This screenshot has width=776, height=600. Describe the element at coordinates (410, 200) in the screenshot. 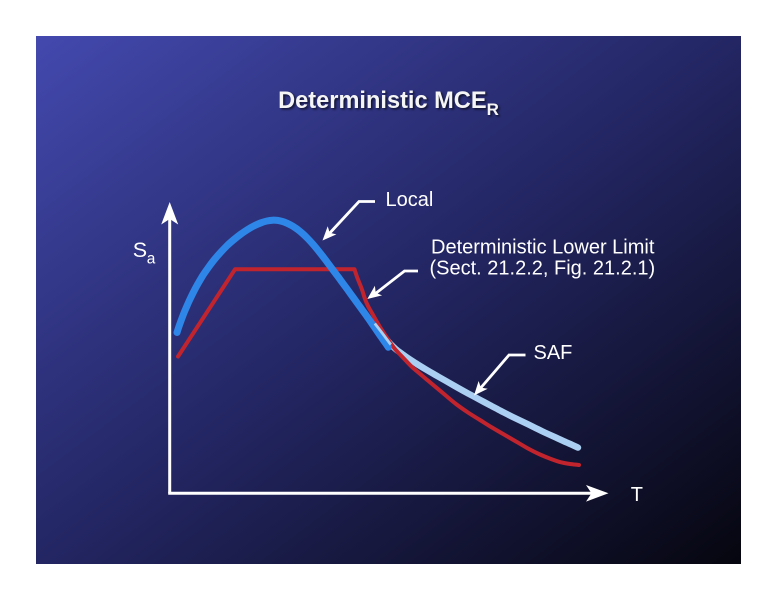

I see `svg-text: Local` at that location.